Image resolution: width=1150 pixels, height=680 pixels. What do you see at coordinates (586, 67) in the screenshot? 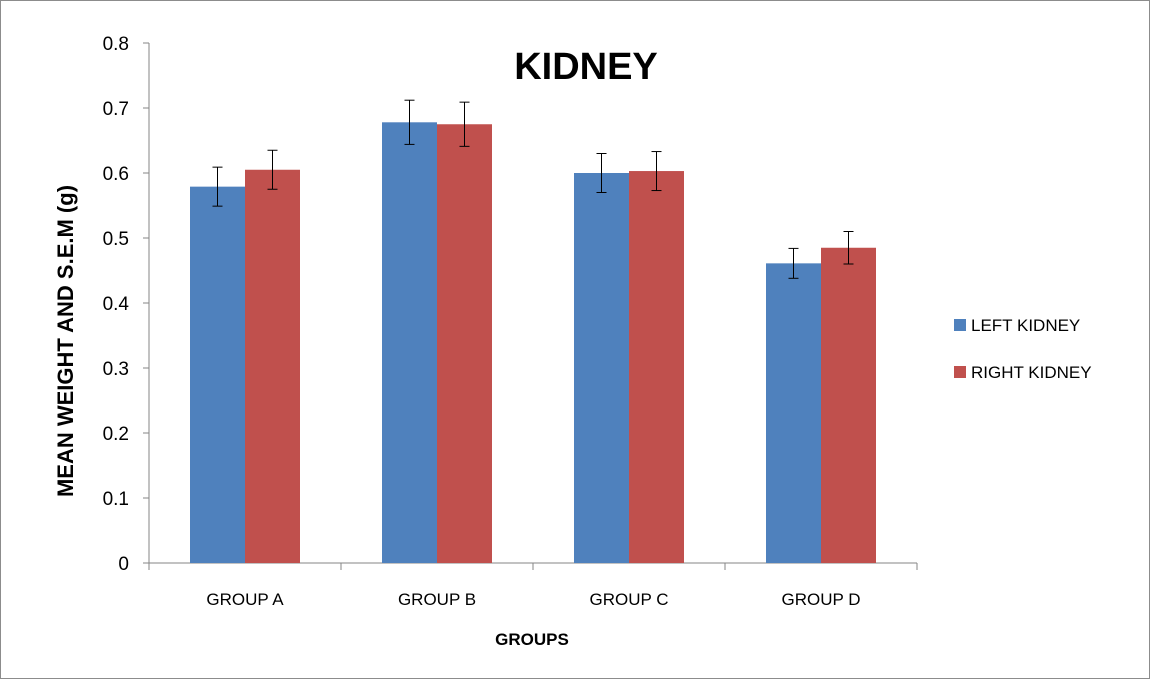
I see `chart-title: KIDNEY` at bounding box center [586, 67].